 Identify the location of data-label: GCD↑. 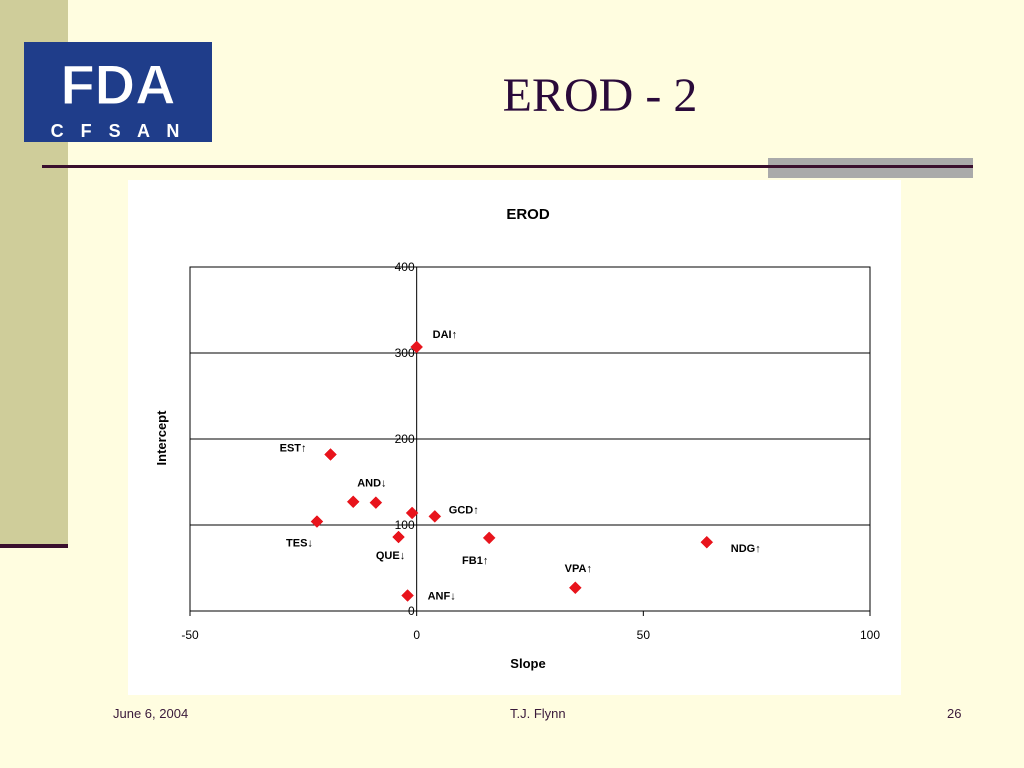
(464, 510).